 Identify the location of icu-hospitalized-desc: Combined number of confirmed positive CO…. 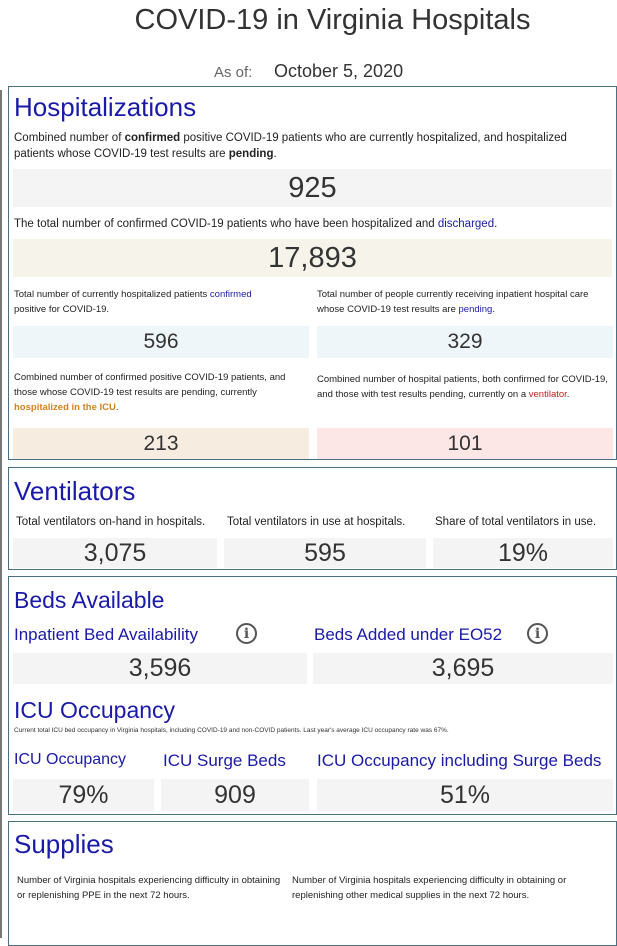
(150, 392).